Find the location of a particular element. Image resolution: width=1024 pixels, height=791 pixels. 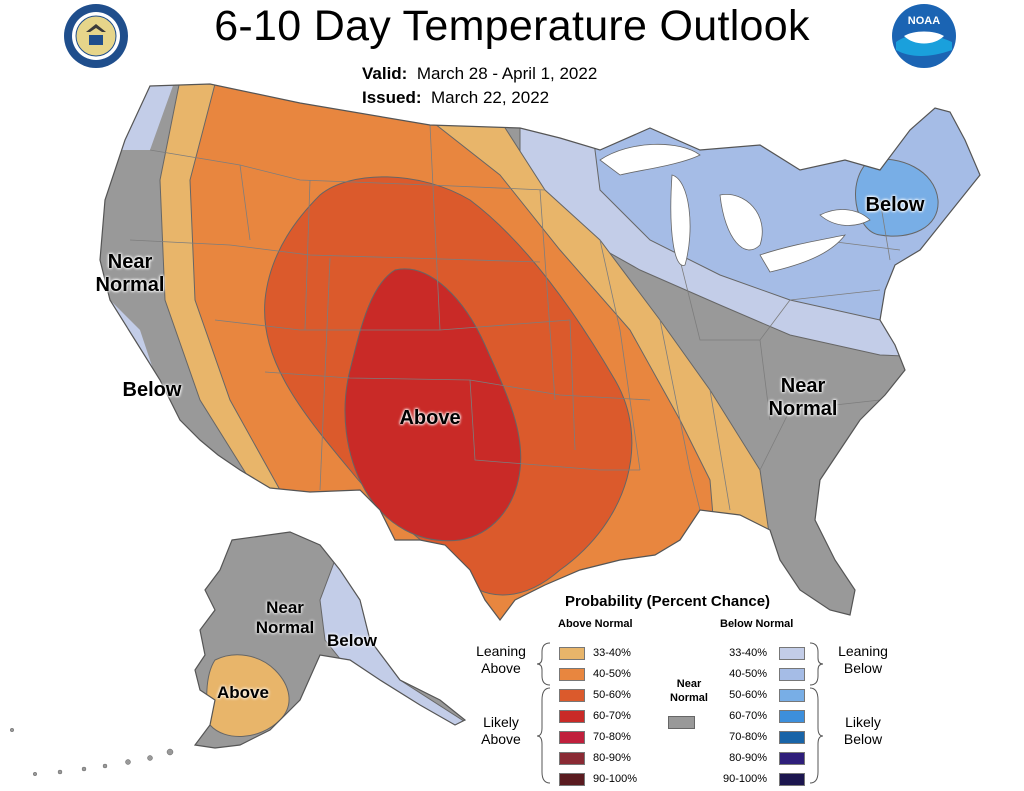

valid-dates: March 28 - April 1, 2022 is located at coordinates (507, 73).